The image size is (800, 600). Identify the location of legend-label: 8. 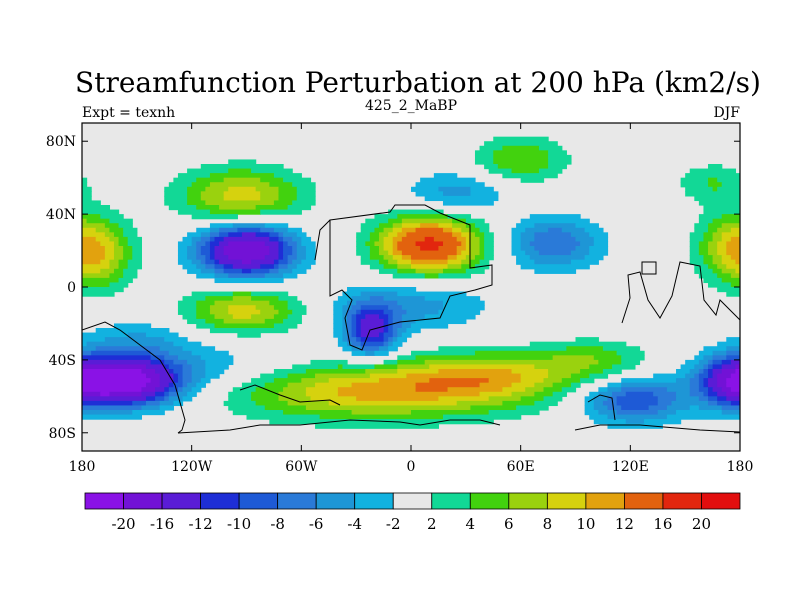
(548, 524).